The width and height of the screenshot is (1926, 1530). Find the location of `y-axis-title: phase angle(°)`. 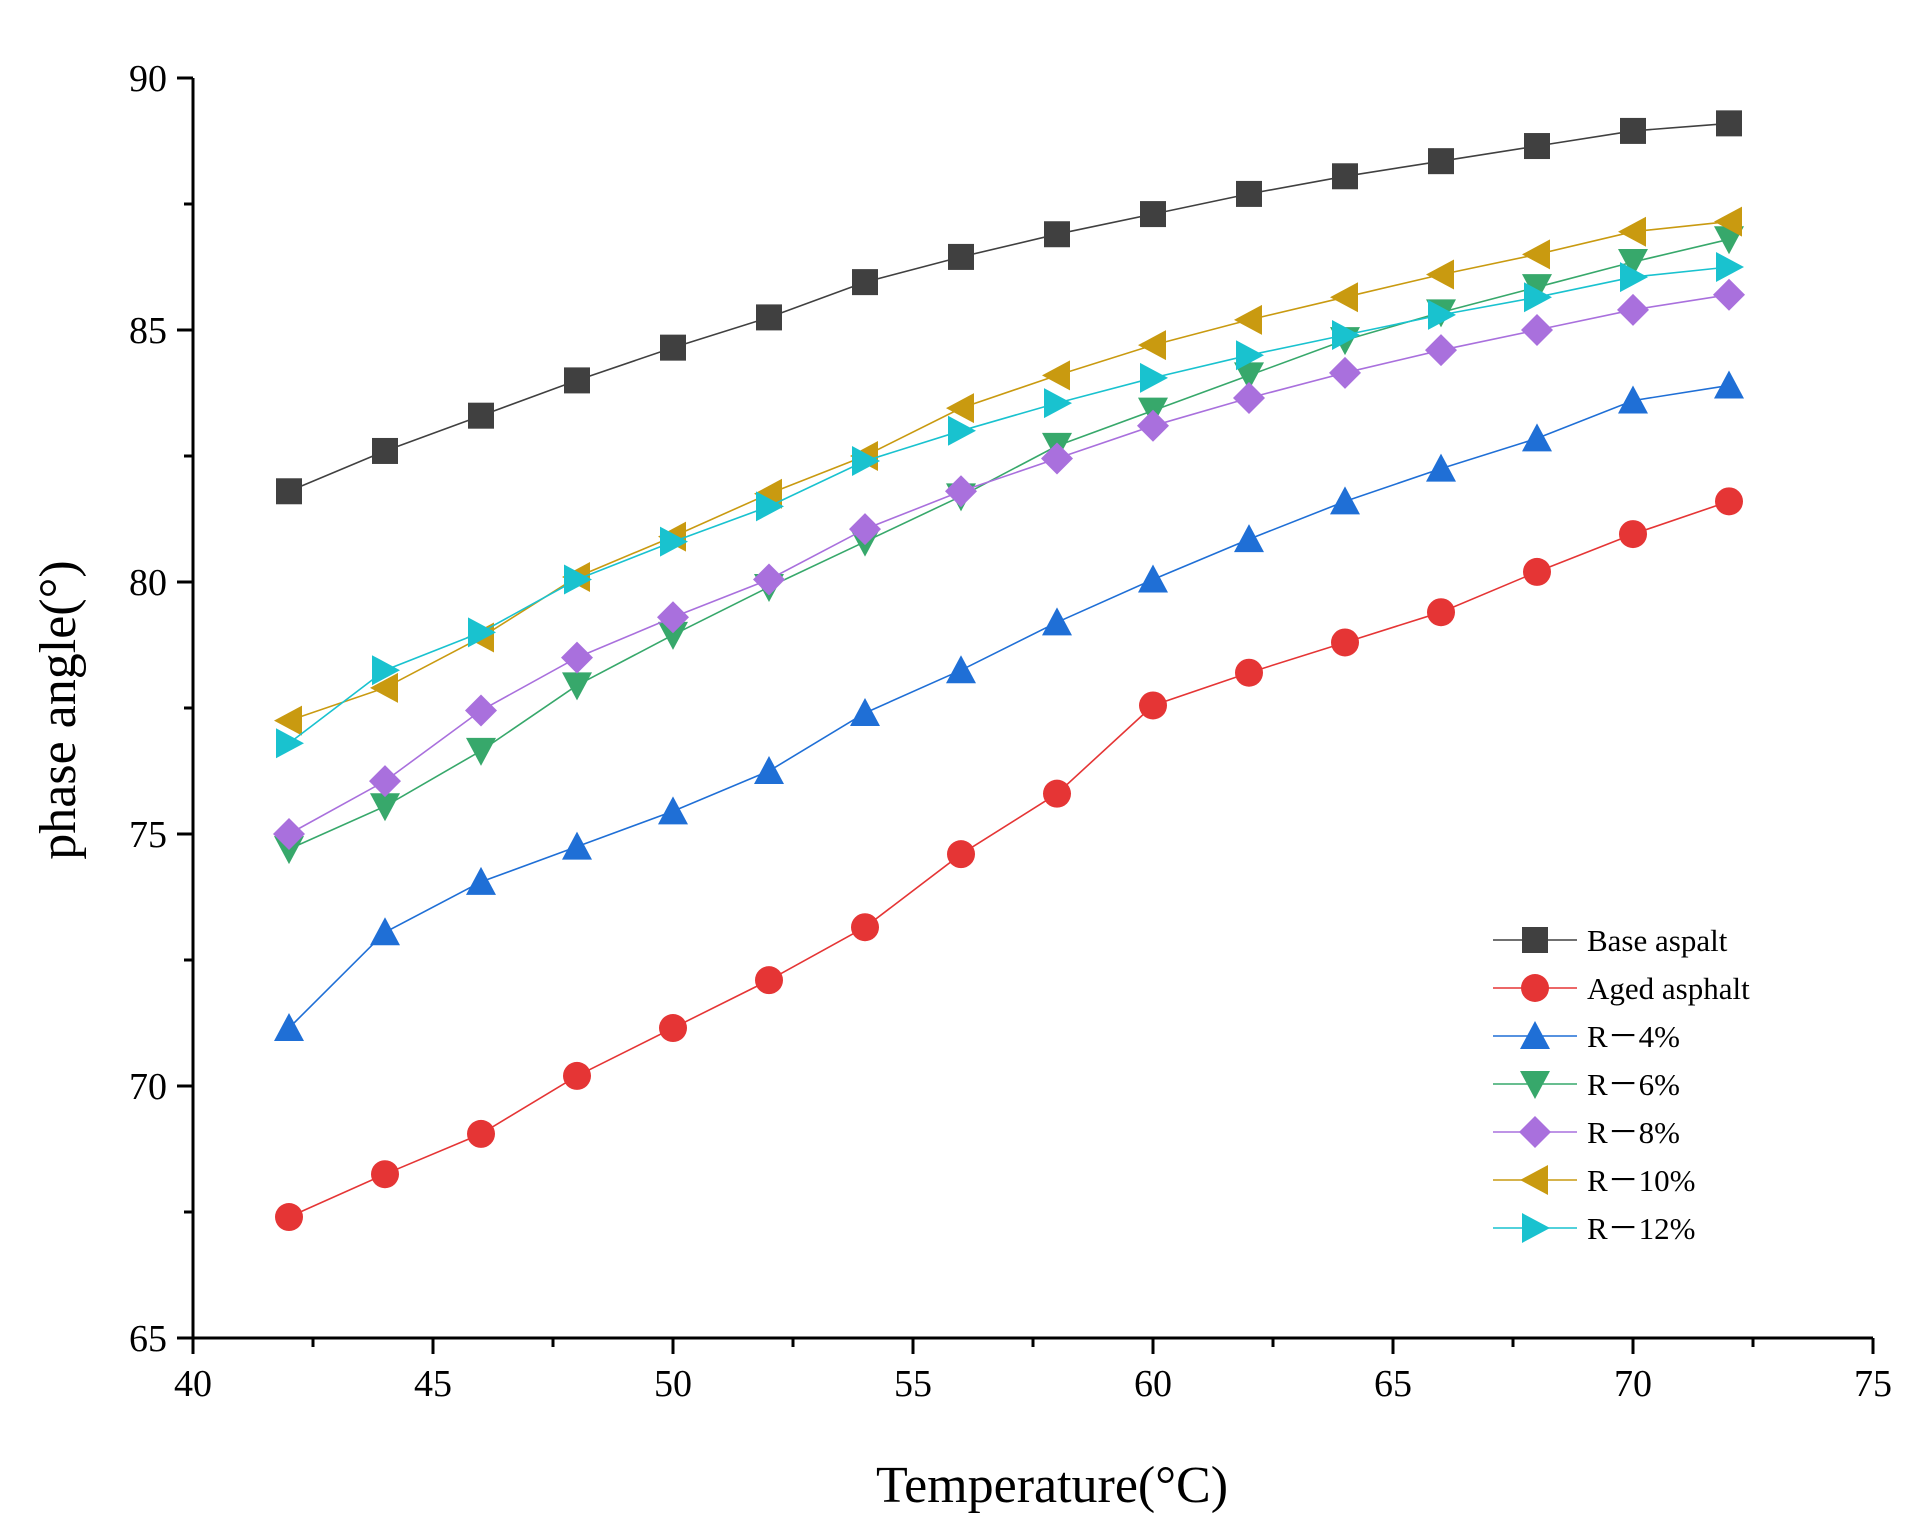

y-axis-title: phase angle(°) is located at coordinates (58, 709).